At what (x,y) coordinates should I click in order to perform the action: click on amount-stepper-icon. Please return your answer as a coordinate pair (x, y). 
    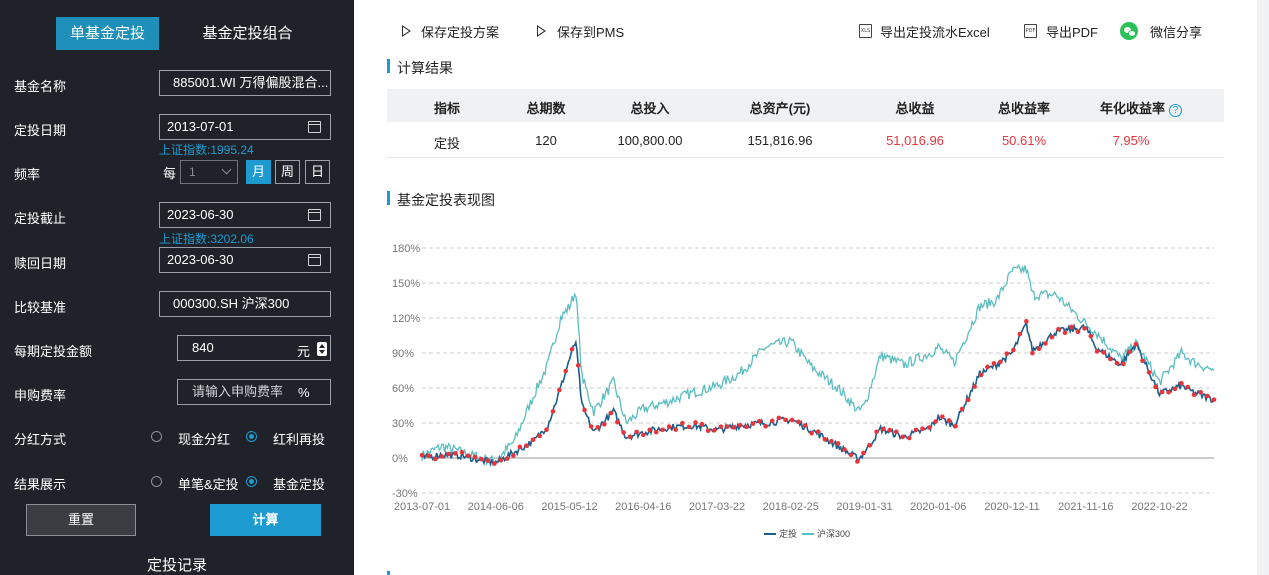
    Looking at the image, I should click on (322, 349).